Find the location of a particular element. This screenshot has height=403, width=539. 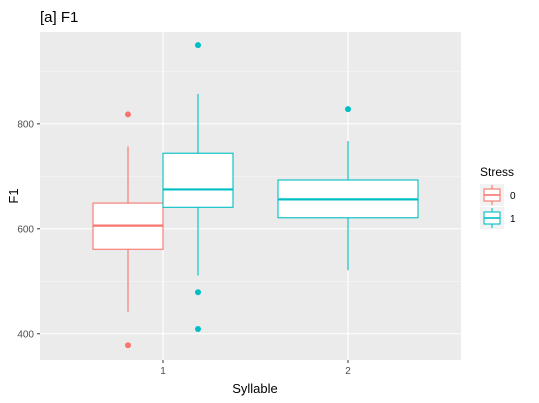

x-axis-label: Syllable is located at coordinates (255, 388).